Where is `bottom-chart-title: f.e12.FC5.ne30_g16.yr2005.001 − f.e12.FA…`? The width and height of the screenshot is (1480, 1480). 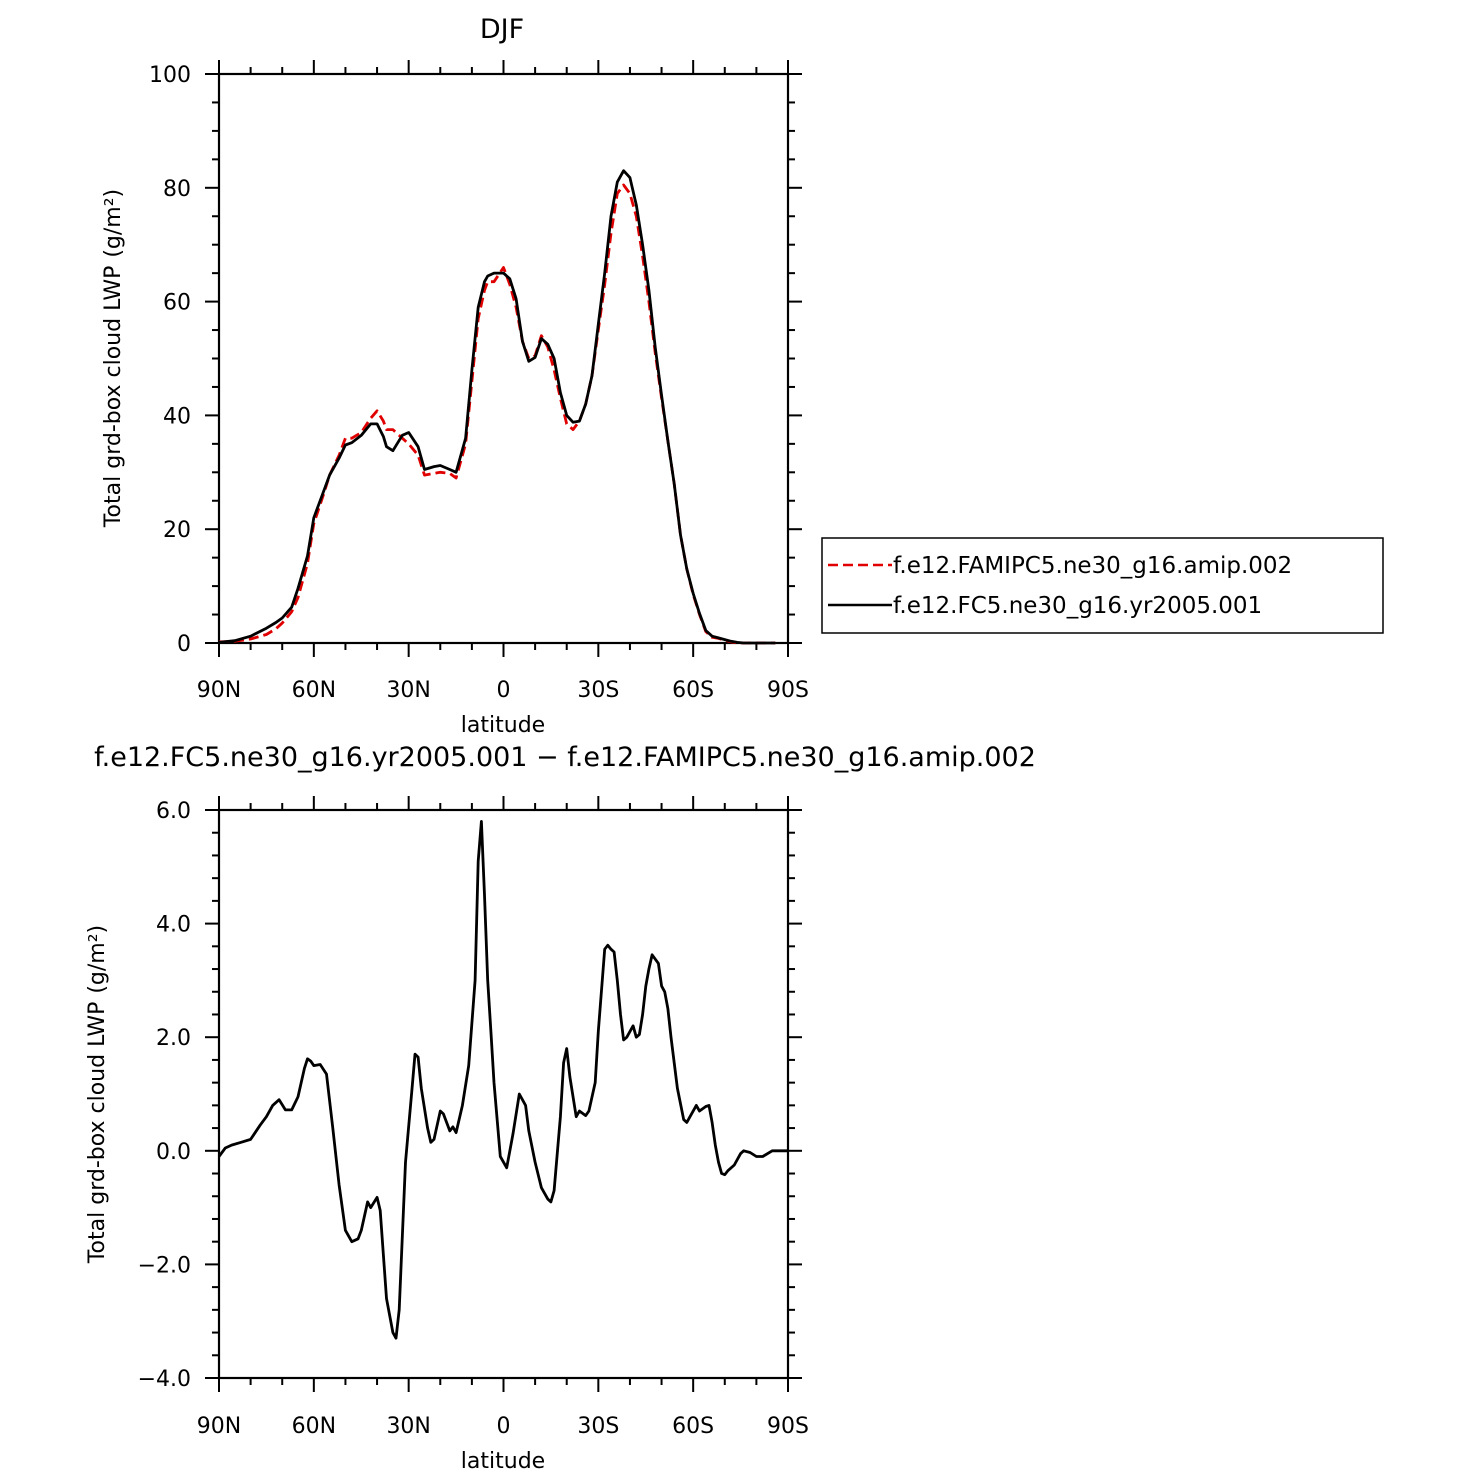 bottom-chart-title: f.e12.FC5.ne30_g16.yr2005.001 − f.e12.FA… is located at coordinates (565, 757).